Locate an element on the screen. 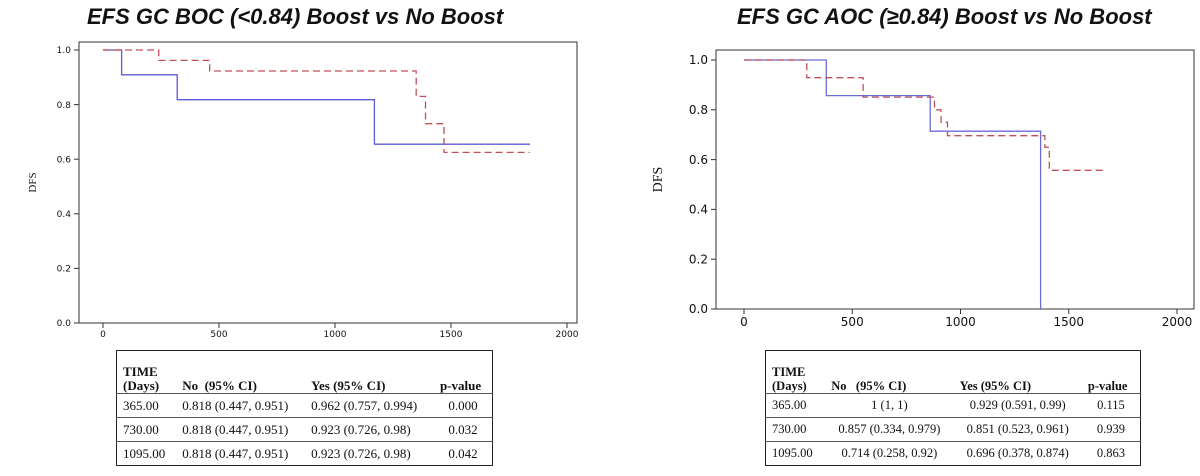  cell-pvalue: 0.939 is located at coordinates (1111, 429).